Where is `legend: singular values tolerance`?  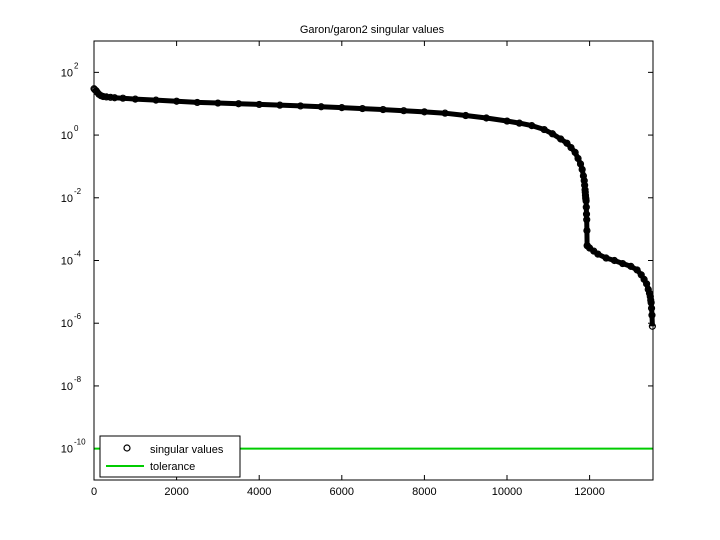
legend: singular values tolerance is located at coordinates (170, 456).